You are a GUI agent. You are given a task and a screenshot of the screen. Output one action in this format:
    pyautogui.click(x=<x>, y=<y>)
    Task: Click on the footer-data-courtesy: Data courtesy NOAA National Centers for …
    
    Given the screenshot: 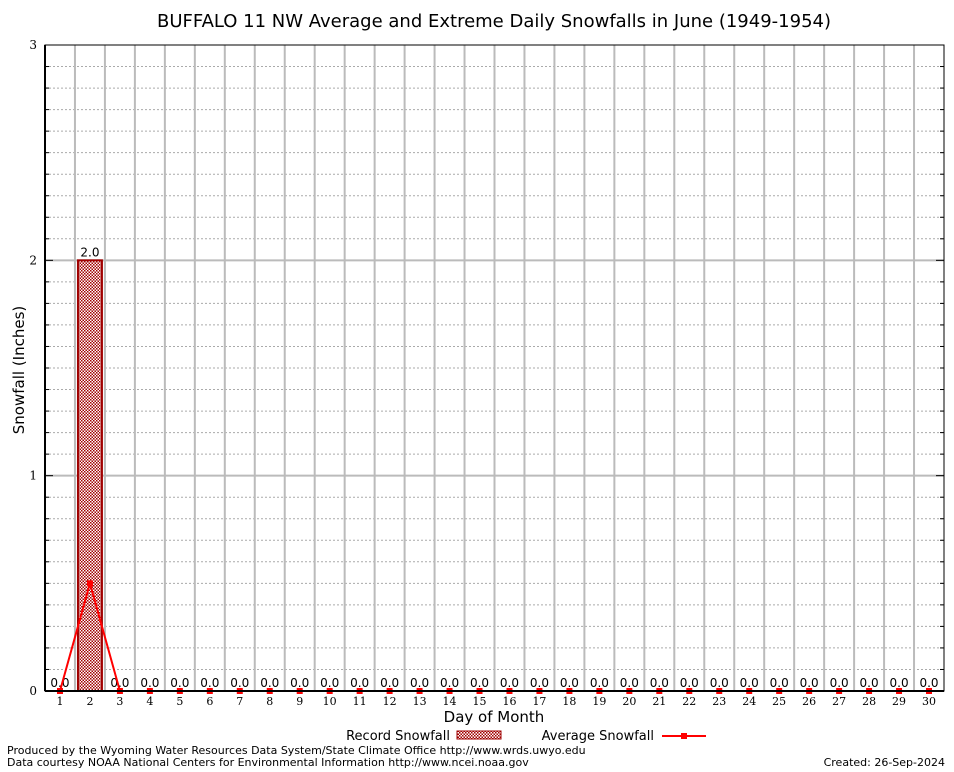 What is the action you would take?
    pyautogui.click(x=268, y=762)
    